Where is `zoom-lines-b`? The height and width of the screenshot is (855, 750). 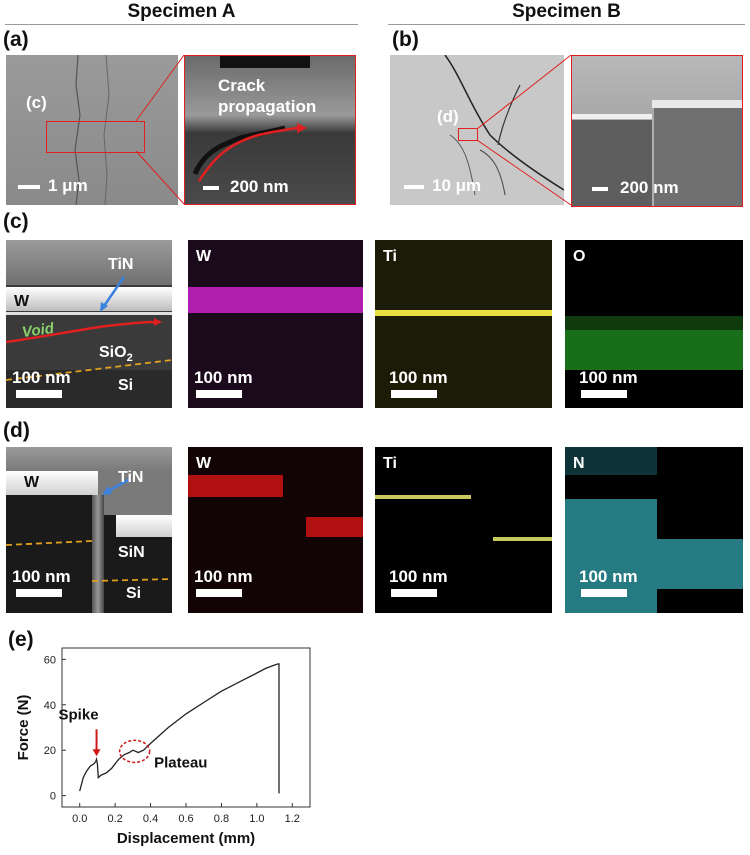
zoom-lines-b is located at coordinates (524, 130).